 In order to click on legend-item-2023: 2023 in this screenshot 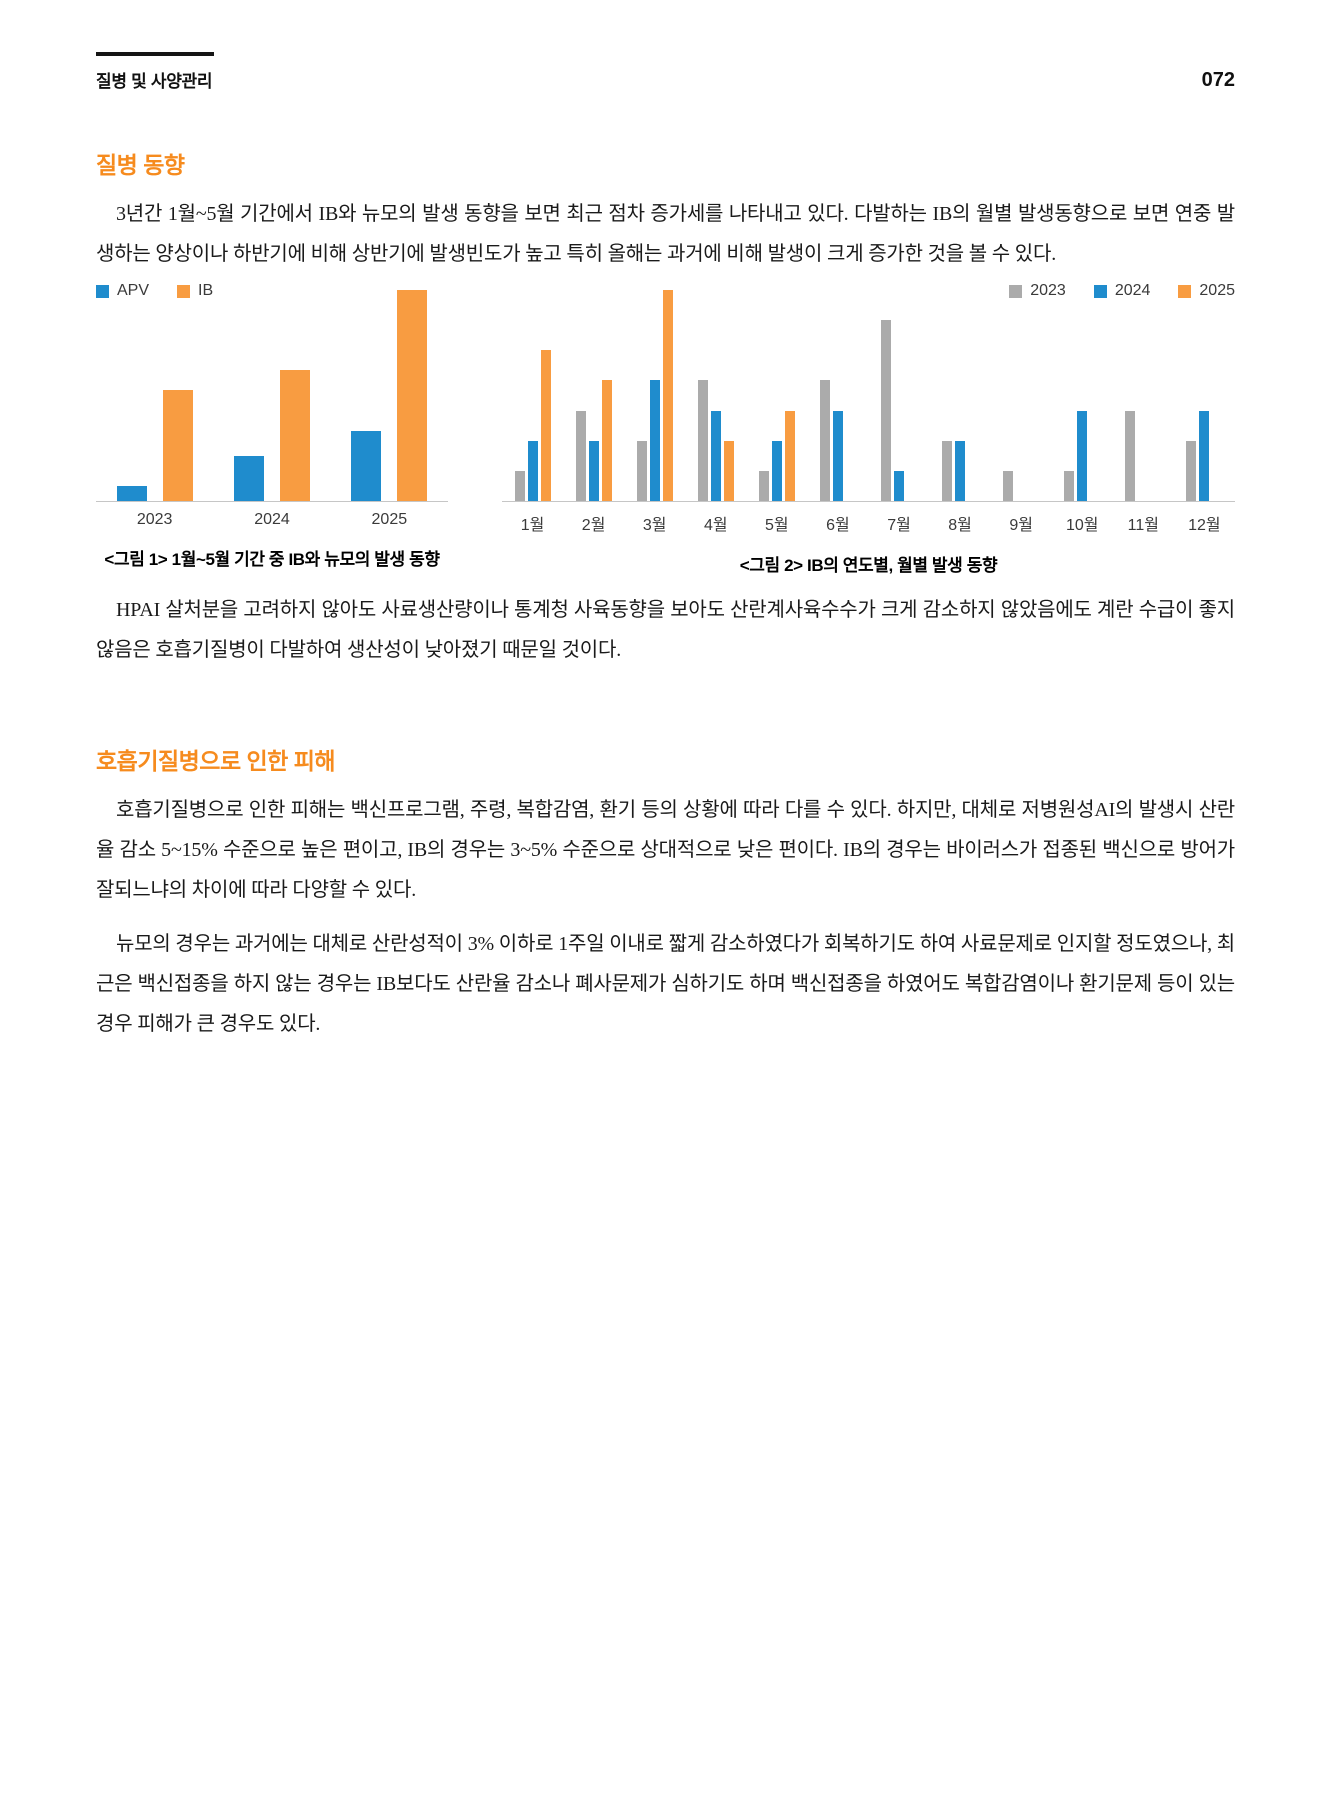, I will do `click(1037, 291)`.